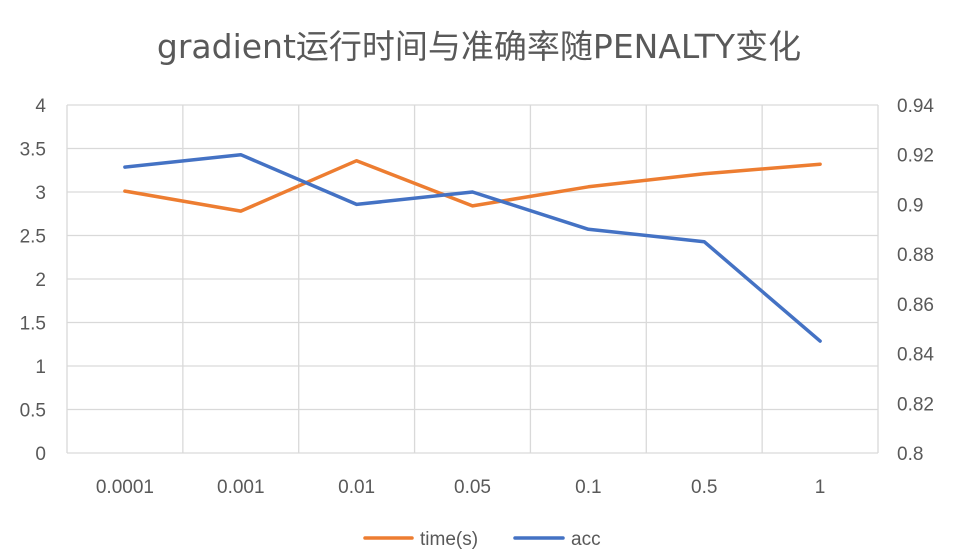 The image size is (958, 554). What do you see at coordinates (588, 487) in the screenshot?
I see `x-tick-label: 0.1` at bounding box center [588, 487].